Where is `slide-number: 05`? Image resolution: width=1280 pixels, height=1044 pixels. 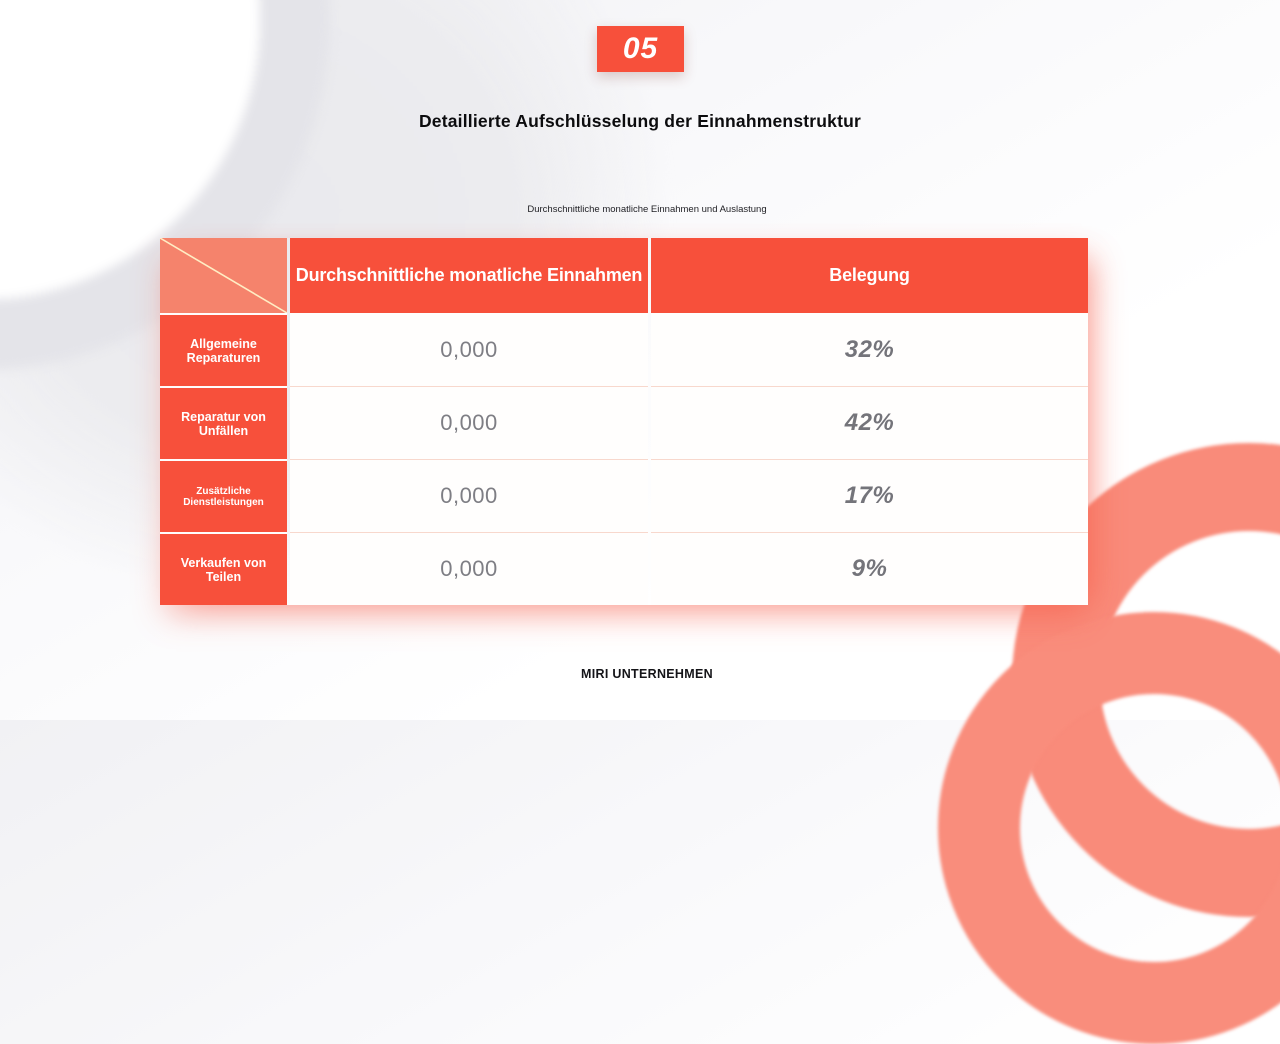 slide-number: 05 is located at coordinates (640, 48).